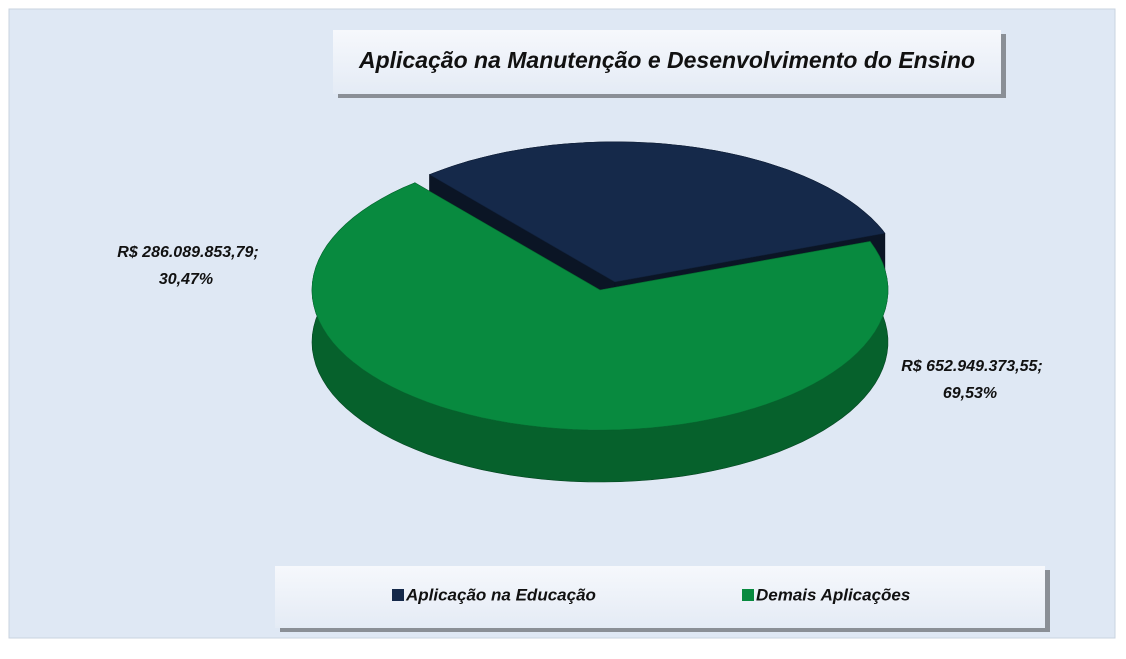 The height and width of the screenshot is (659, 1126). What do you see at coordinates (187, 252) in the screenshot?
I see `data-label: R$ 286.089.853,79;` at bounding box center [187, 252].